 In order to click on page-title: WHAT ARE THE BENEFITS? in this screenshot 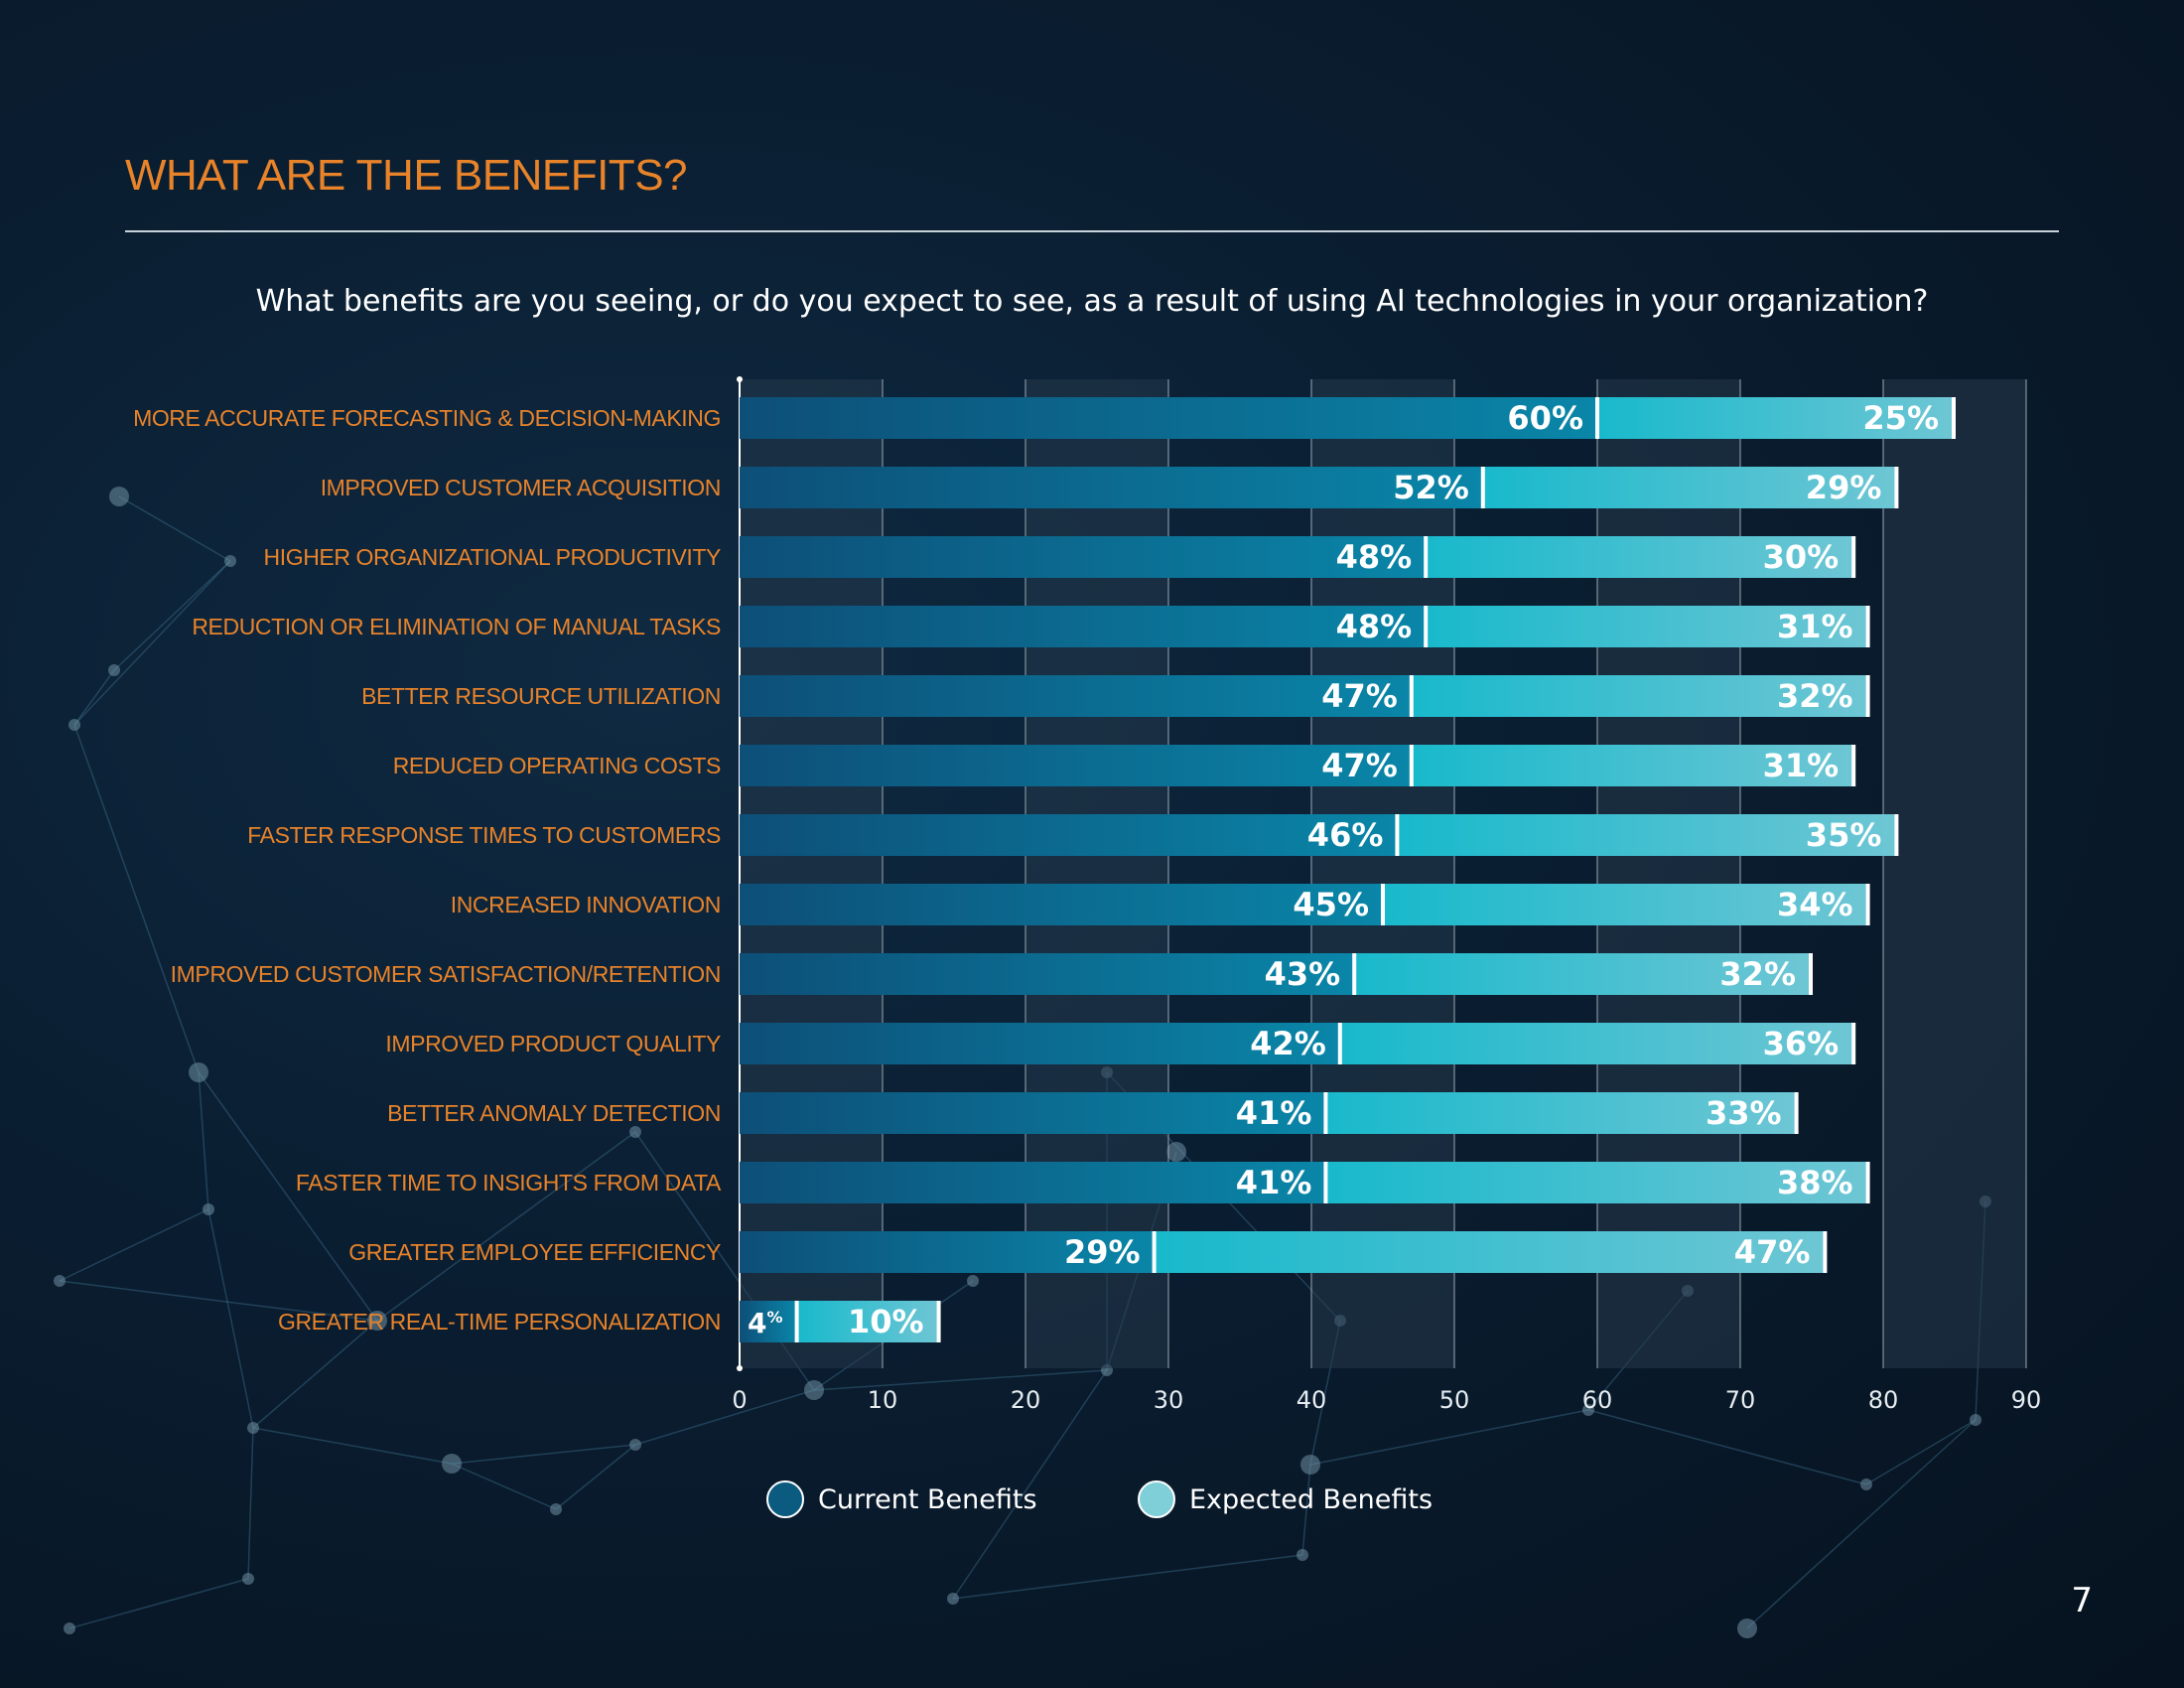, I will do `click(406, 175)`.